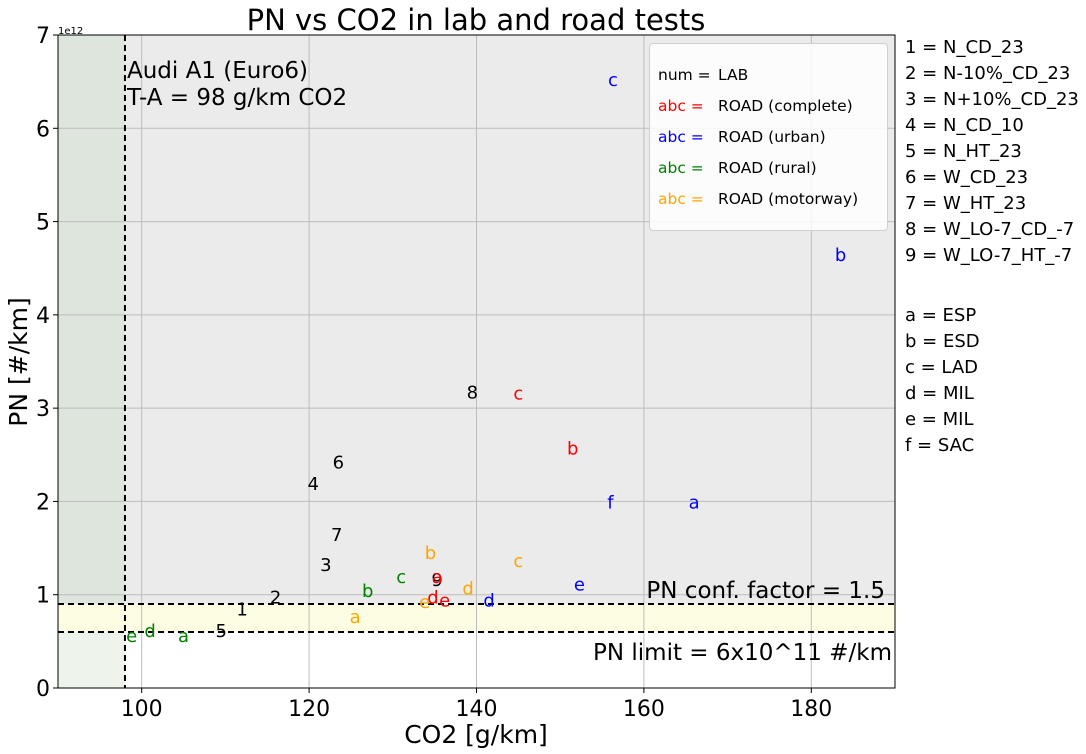 The height and width of the screenshot is (754, 1086). I want to click on data-point-motorway-b: b, so click(430, 553).